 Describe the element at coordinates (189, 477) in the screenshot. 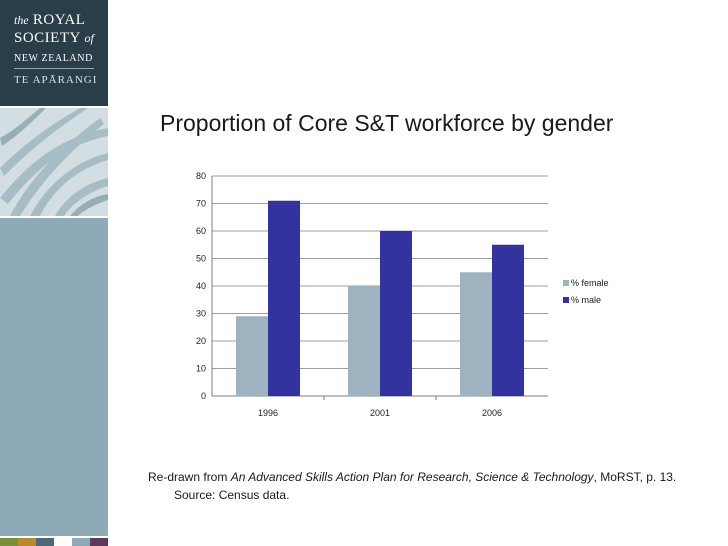

I see `caption-prefix: Re-drawn from` at that location.